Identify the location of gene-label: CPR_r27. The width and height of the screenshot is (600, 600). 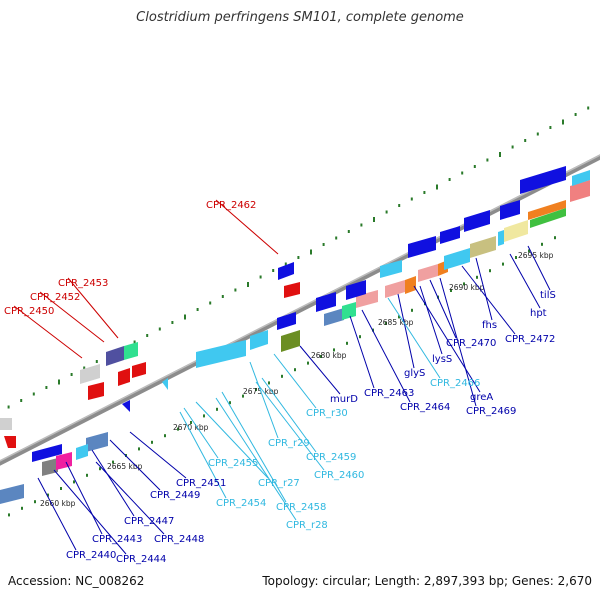
(279, 483).